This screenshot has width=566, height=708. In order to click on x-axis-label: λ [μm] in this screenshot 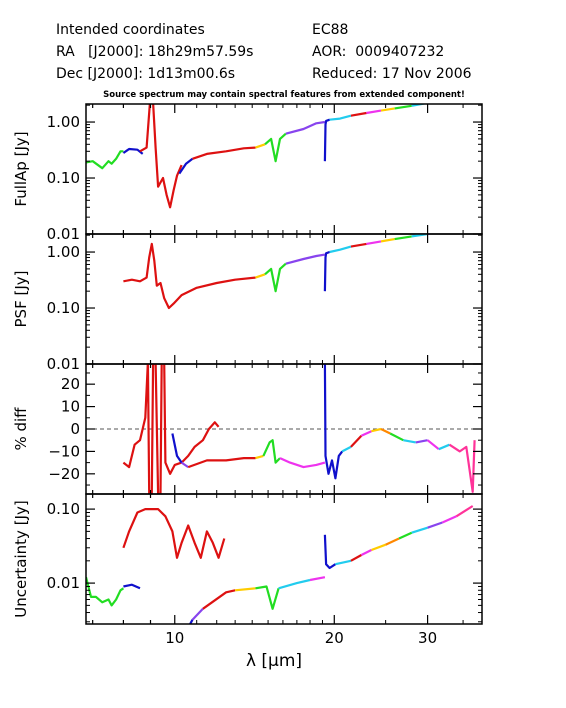, I will do `click(274, 661)`.